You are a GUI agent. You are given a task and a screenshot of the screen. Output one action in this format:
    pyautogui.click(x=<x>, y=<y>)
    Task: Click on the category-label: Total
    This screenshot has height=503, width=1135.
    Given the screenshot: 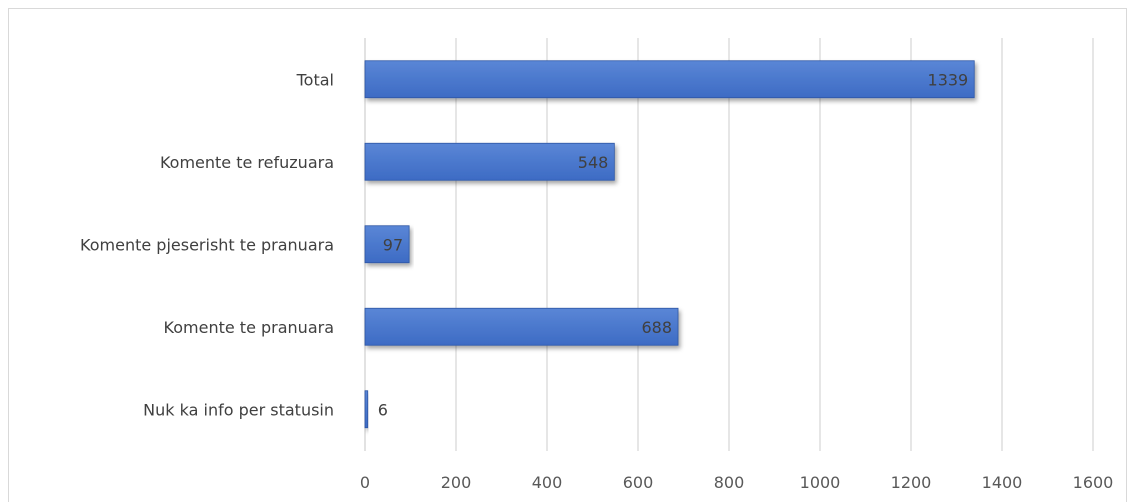 What is the action you would take?
    pyautogui.click(x=315, y=79)
    